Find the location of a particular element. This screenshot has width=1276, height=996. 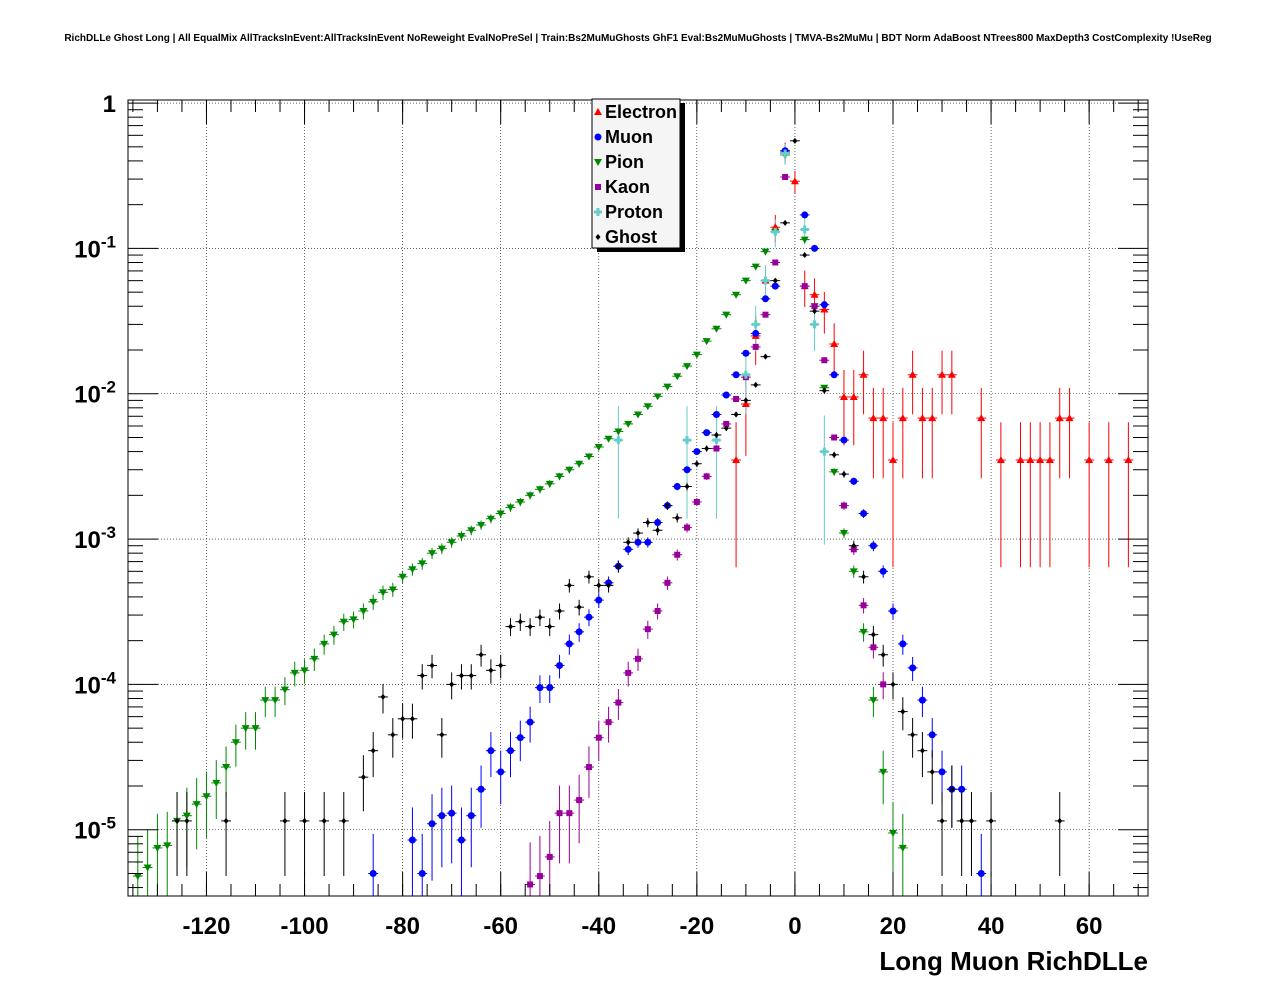

x-tick-labels: -120 -100 -80 -60 -40 -20 0 20 40 60 is located at coordinates (642, 926).